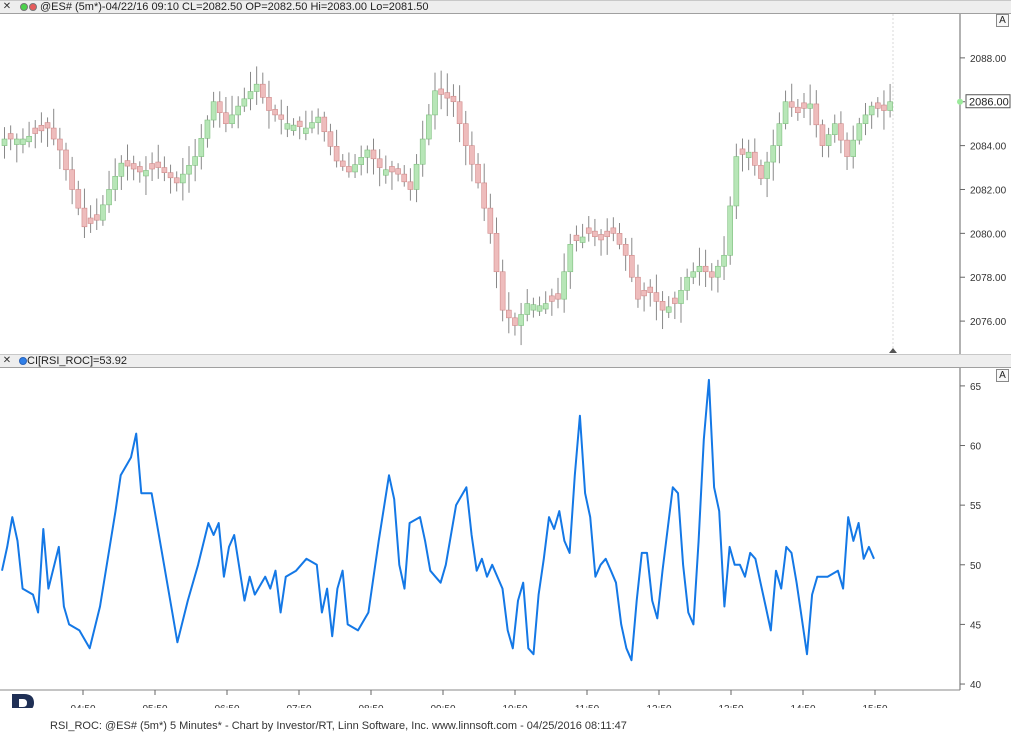 The image size is (1011, 733). Describe the element at coordinates (1002, 375) in the screenshot. I see `indicator-scale-button: A` at that location.